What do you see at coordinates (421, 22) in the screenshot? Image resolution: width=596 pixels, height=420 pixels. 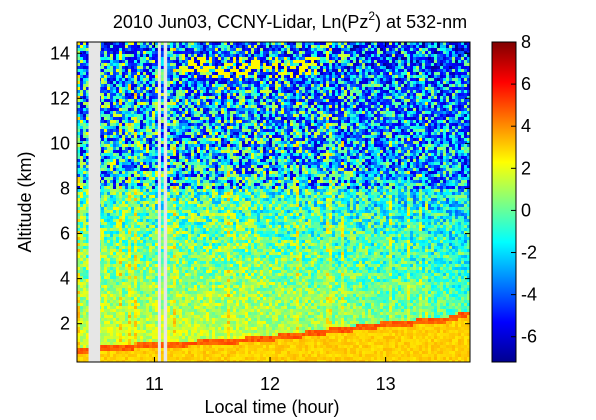 I see `chart-title-post: ) at 532-nm` at bounding box center [421, 22].